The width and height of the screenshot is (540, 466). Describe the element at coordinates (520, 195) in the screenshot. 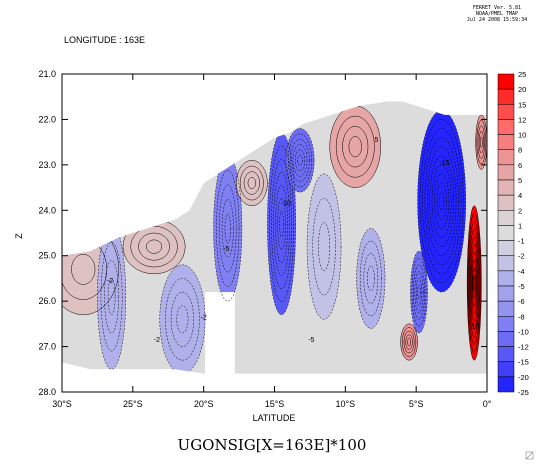

I see `colorbar-label: 4` at that location.